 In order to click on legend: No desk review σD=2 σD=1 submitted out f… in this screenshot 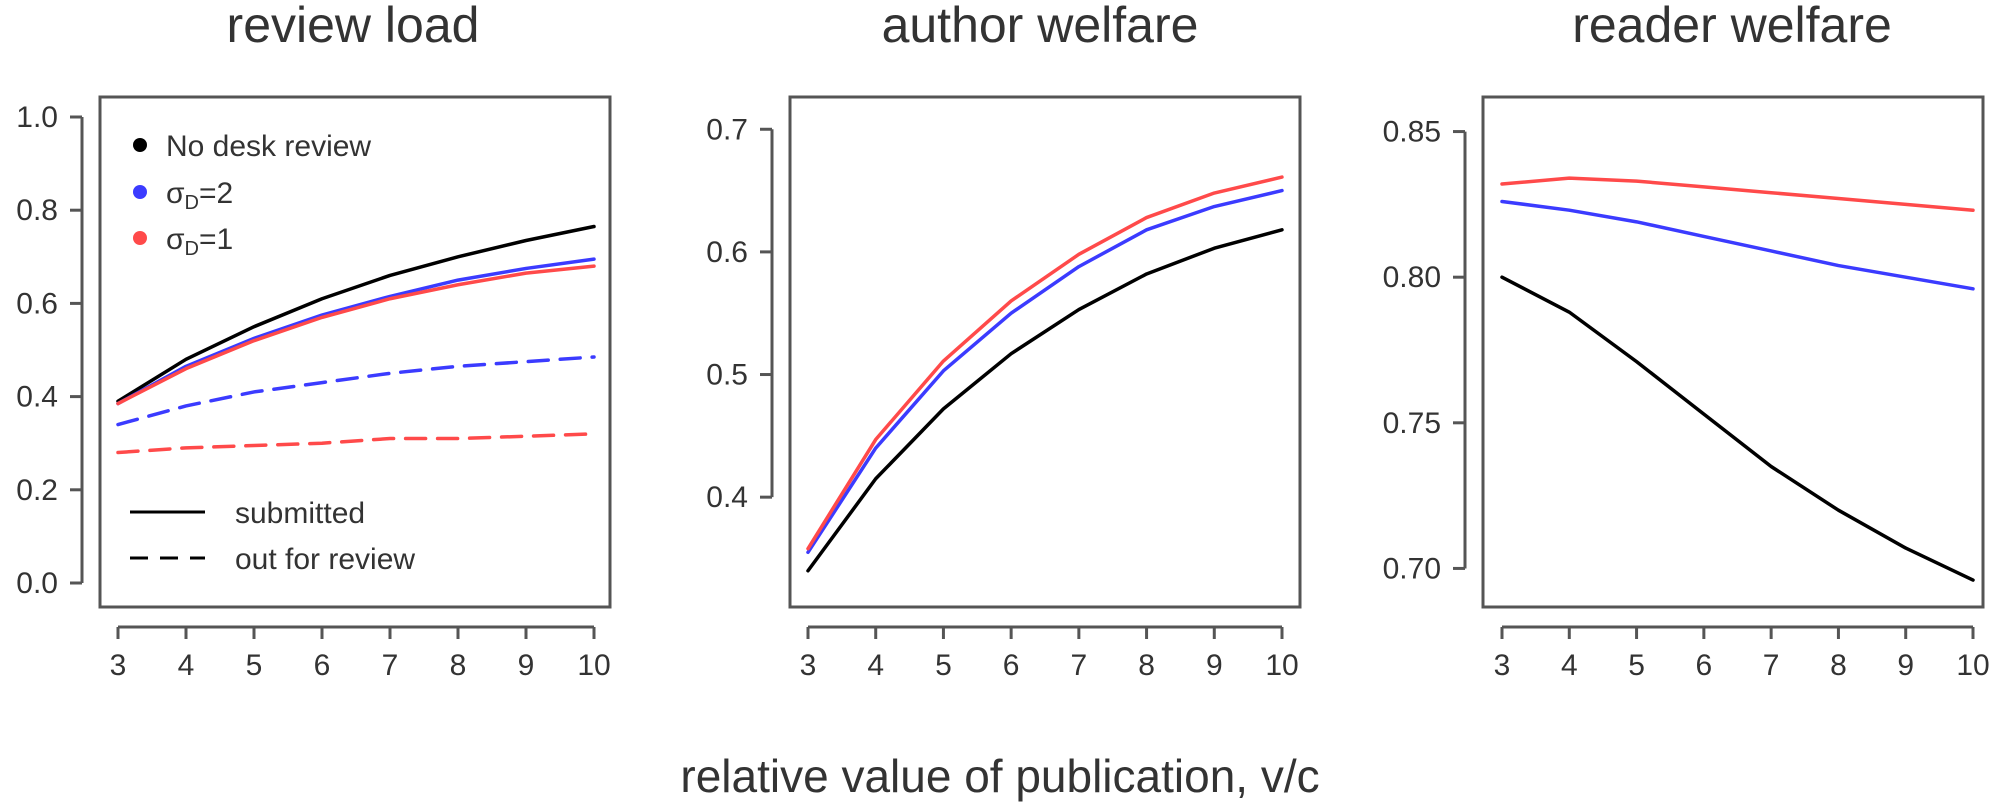, I will do `click(272, 353)`.